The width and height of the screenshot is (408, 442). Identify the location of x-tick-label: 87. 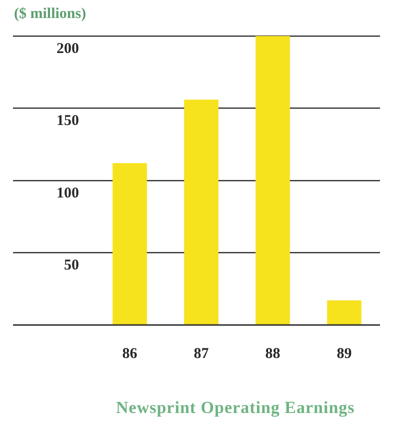
(202, 354).